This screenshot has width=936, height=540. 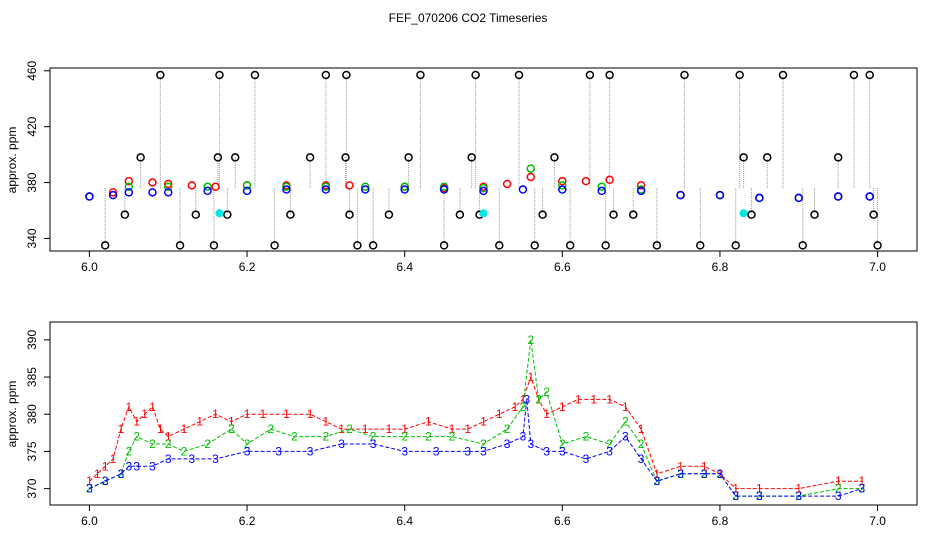 What do you see at coordinates (89, 267) in the screenshot?
I see `x-tick-label: 6.0` at bounding box center [89, 267].